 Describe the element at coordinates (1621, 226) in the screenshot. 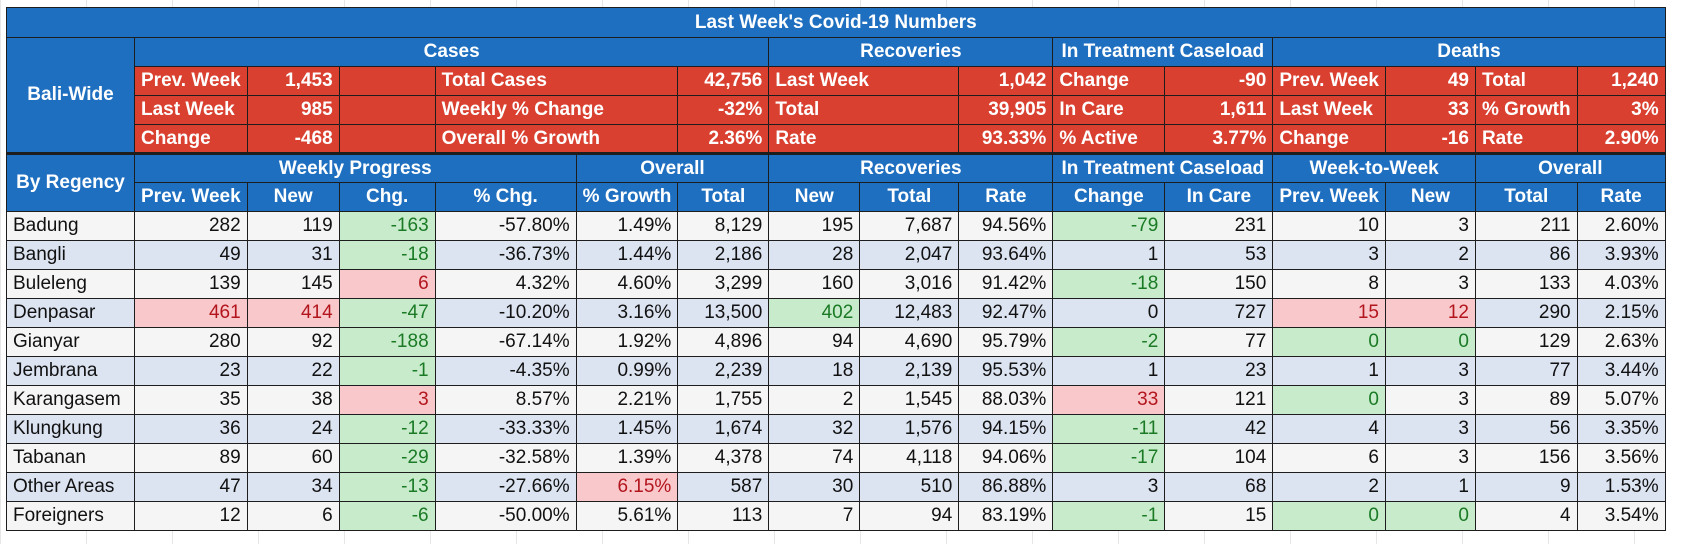

I see `table-cell: 2.60%` at that location.